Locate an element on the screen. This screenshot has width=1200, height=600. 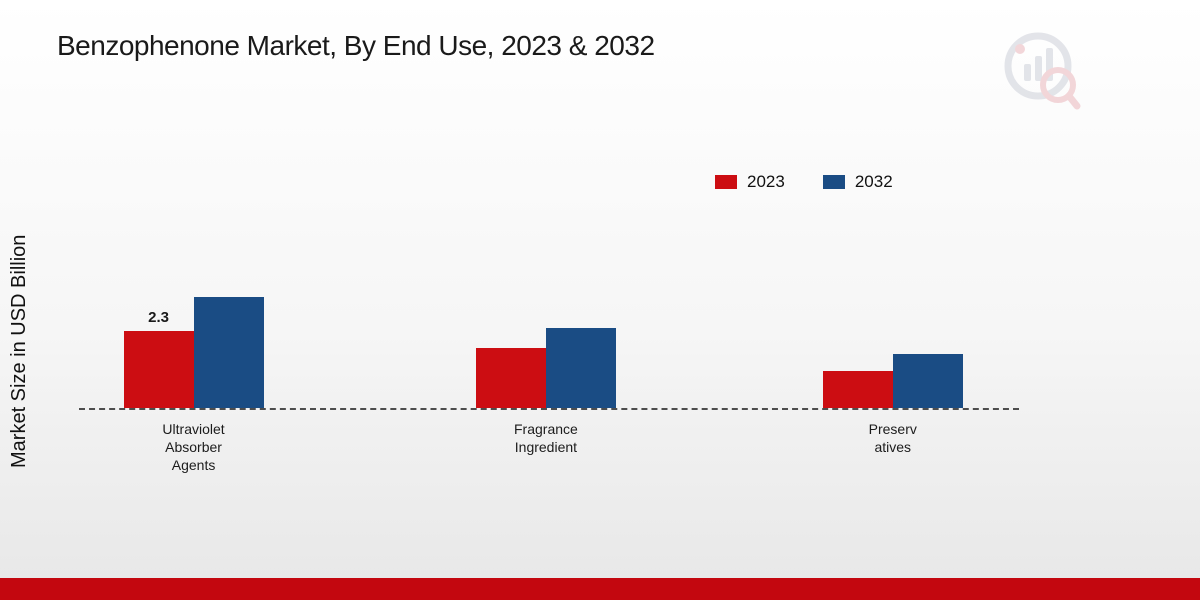
bar-2032-fragrance-ingredient is located at coordinates (580, 368).